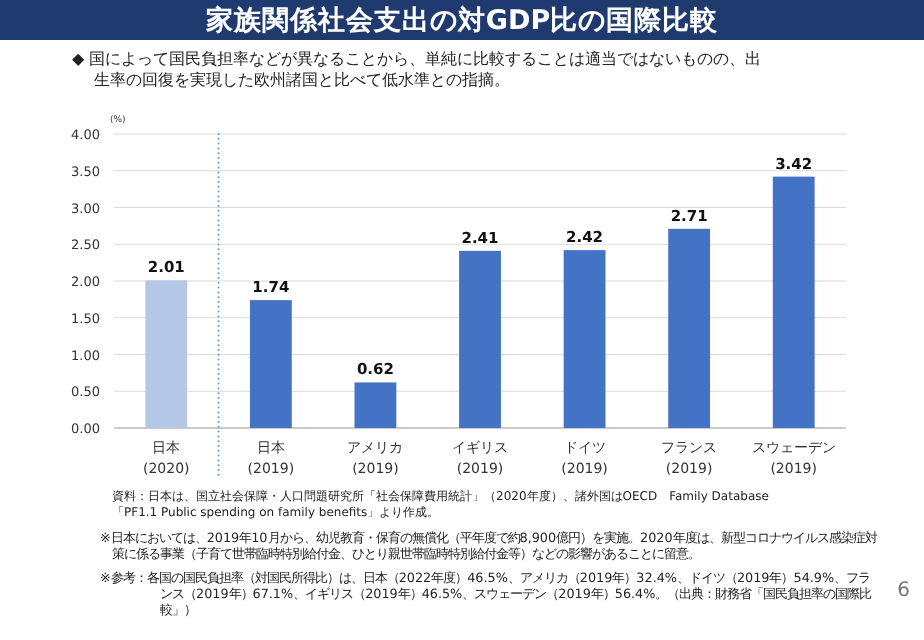 Image resolution: width=924 pixels, height=640 pixels. What do you see at coordinates (462, 20) in the screenshot?
I see `chart-title: 家族関係社会支出の対GDP比の国際比較` at bounding box center [462, 20].